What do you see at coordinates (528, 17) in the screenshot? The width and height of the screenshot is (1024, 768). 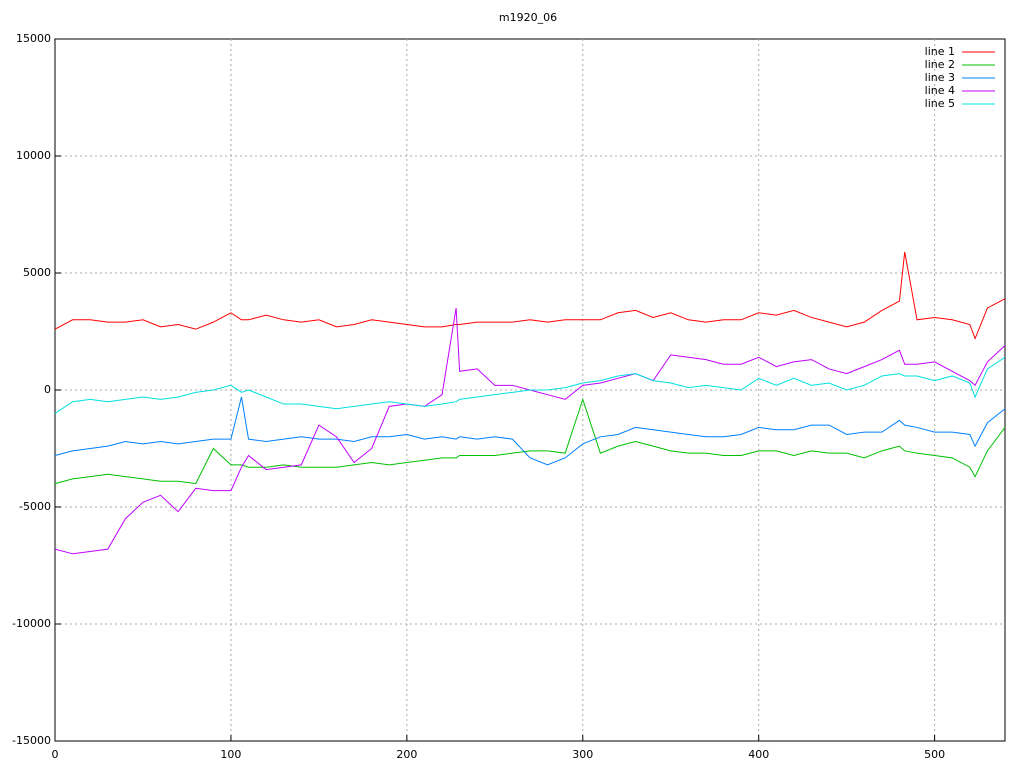 I see `chart-title: m1920_06` at bounding box center [528, 17].